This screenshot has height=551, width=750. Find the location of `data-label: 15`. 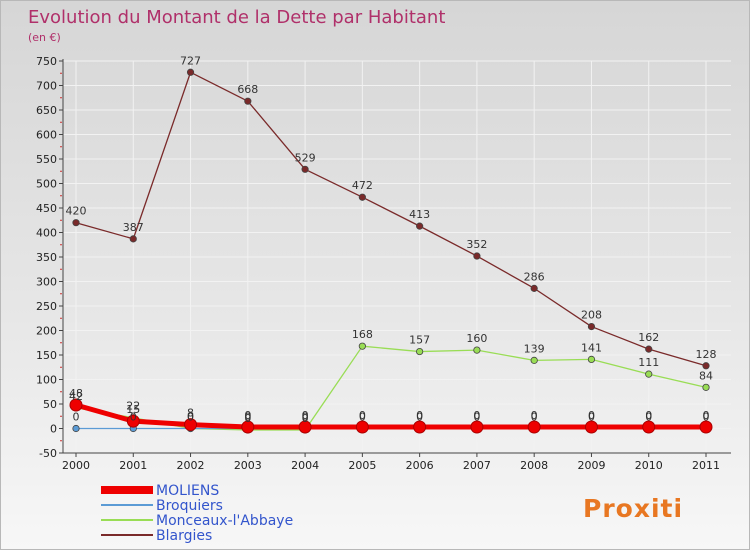

data-label: 15 is located at coordinates (133, 409).